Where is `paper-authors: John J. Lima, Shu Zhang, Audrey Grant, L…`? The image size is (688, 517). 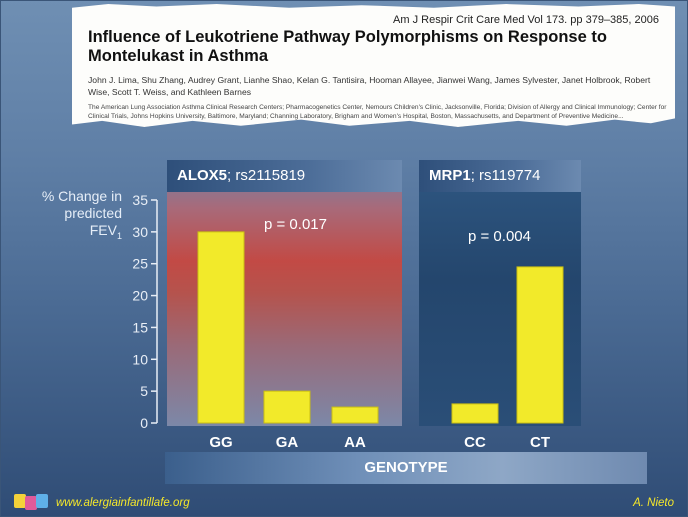 paper-authors: John J. Lima, Shu Zhang, Audrey Grant, L… is located at coordinates (369, 86).